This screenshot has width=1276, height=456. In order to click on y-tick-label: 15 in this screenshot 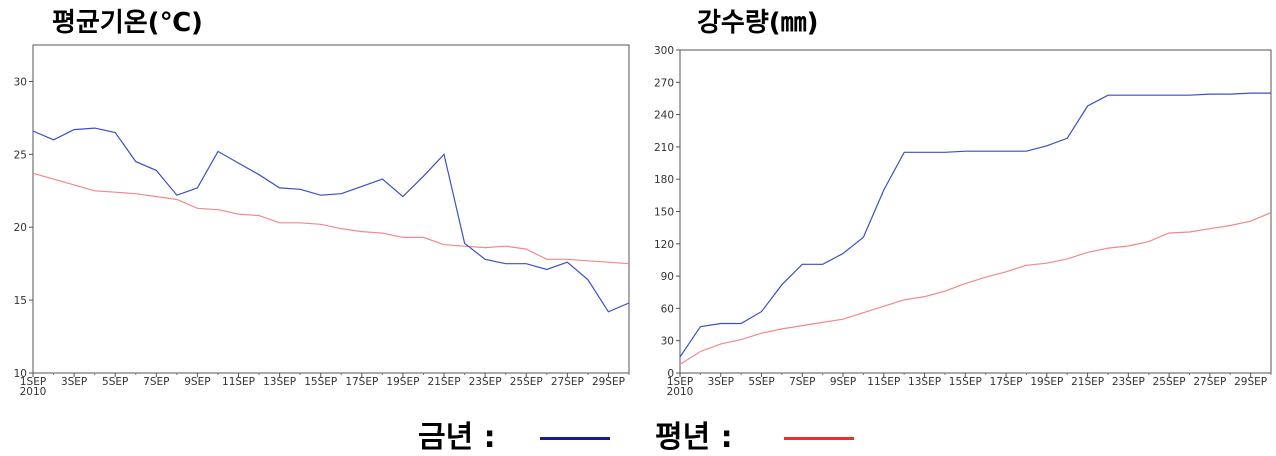, I will do `click(20, 301)`.